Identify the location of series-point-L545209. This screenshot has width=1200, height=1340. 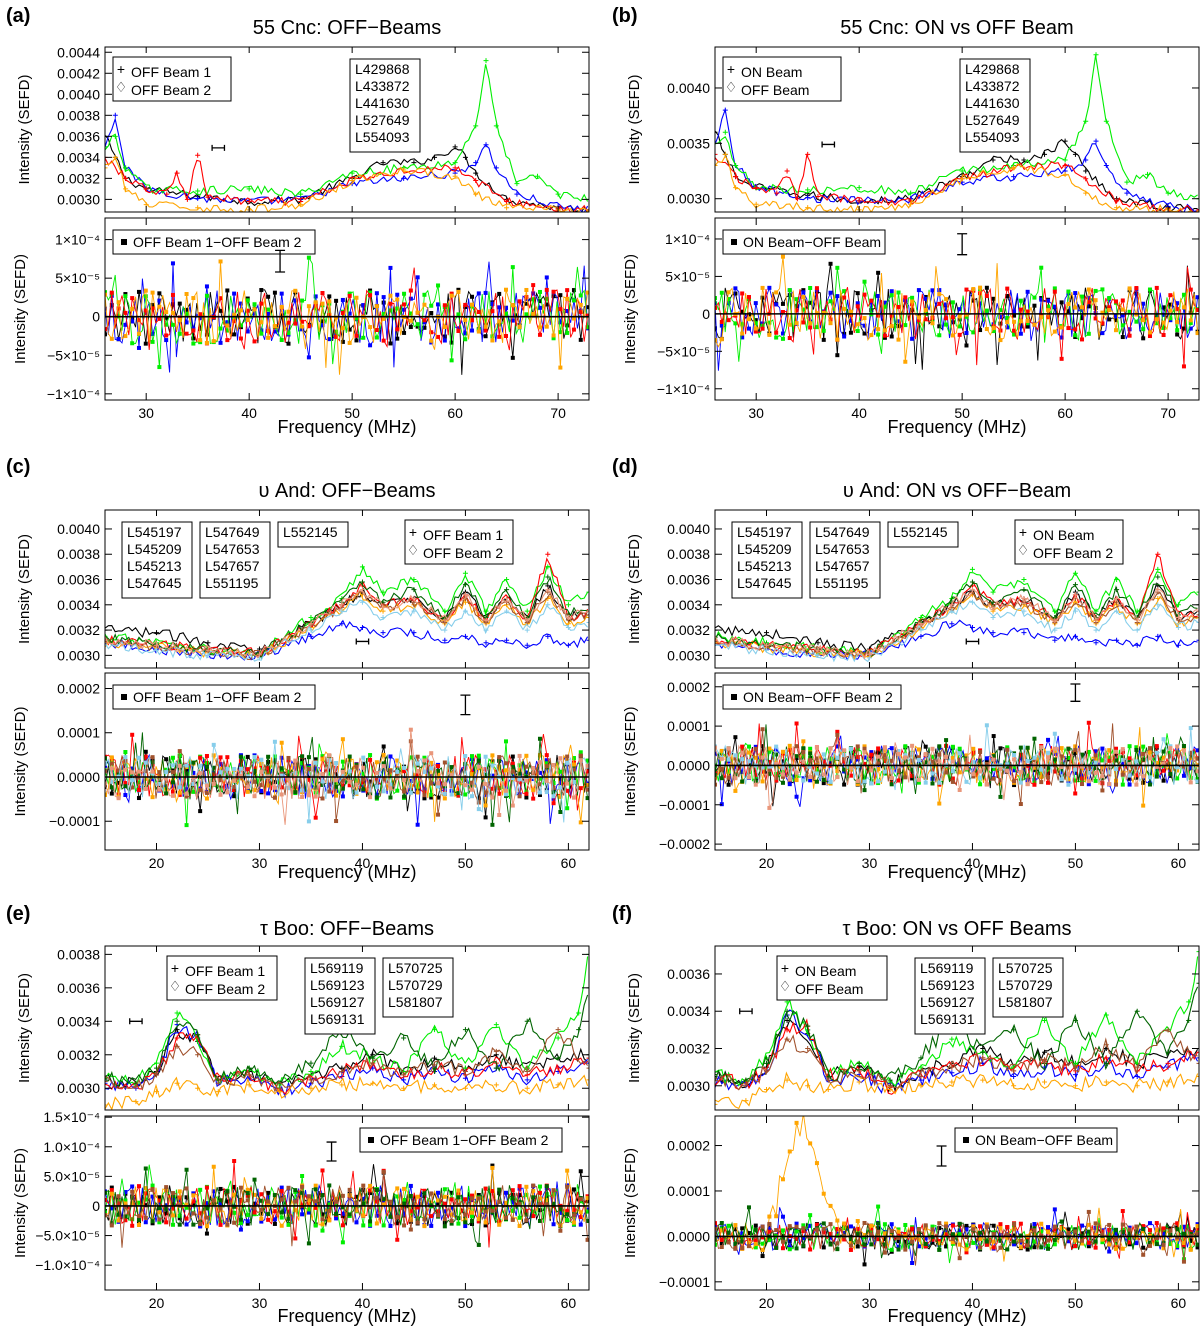
(1137, 645).